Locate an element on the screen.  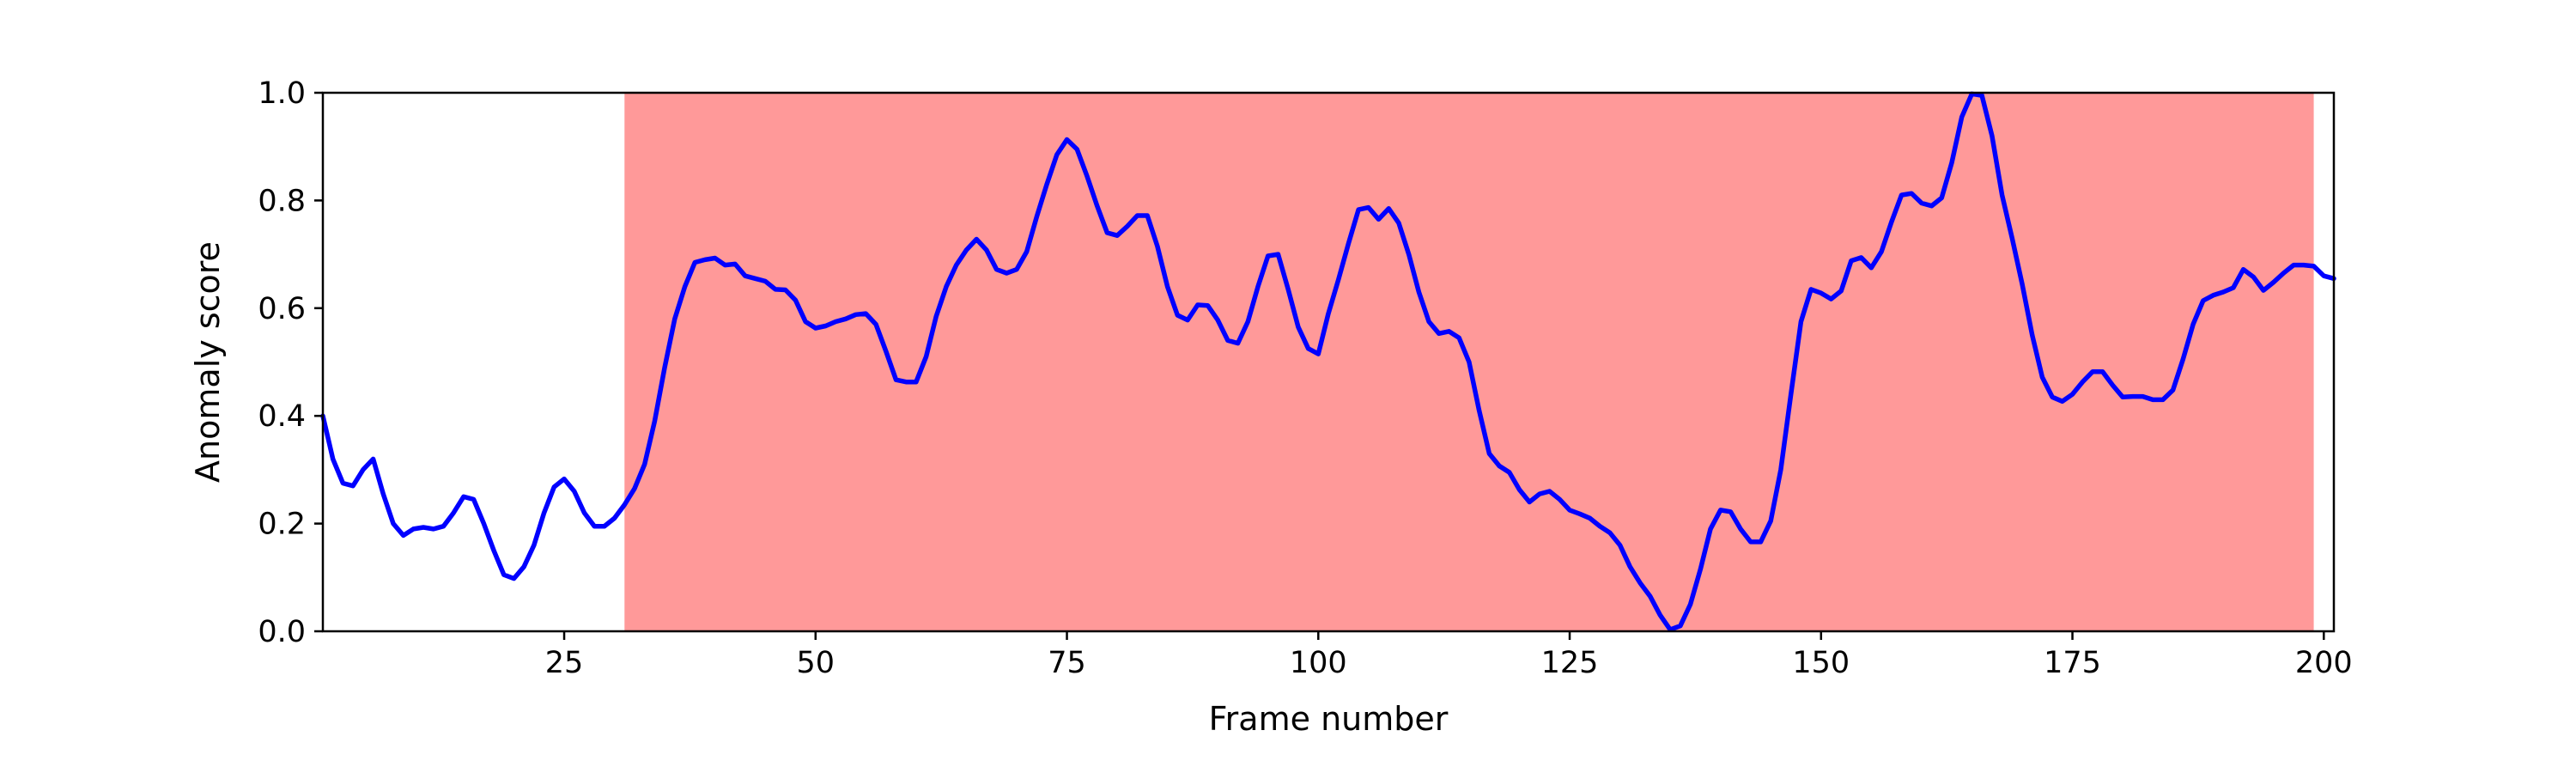
x-tick-label: 200 is located at coordinates (2324, 663).